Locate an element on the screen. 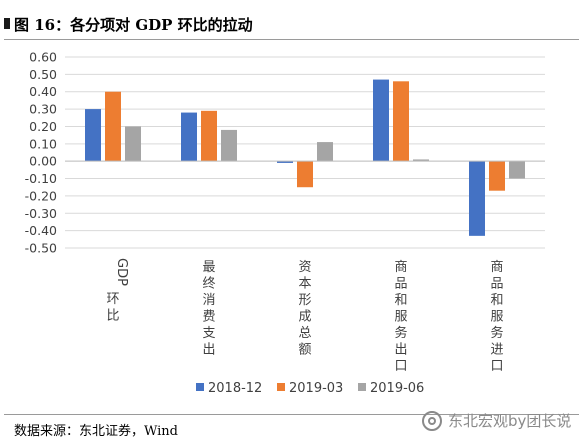 This screenshot has height=446, width=583. y-tick-label: 0.30 is located at coordinates (43, 109).